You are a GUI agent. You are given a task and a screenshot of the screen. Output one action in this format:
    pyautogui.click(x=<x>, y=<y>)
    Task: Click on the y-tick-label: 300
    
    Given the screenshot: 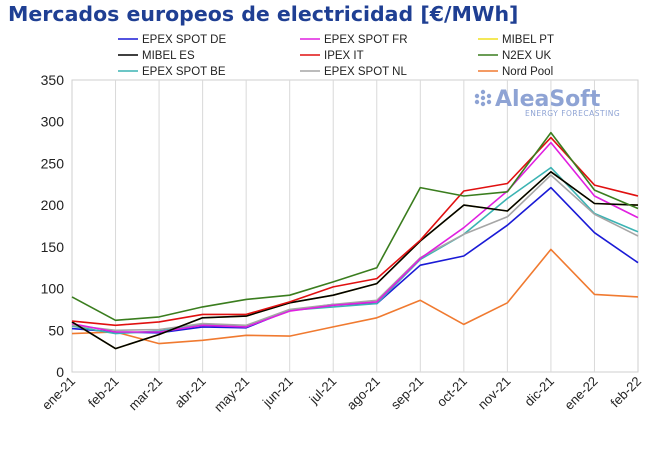 What is the action you would take?
    pyautogui.click(x=53, y=122)
    